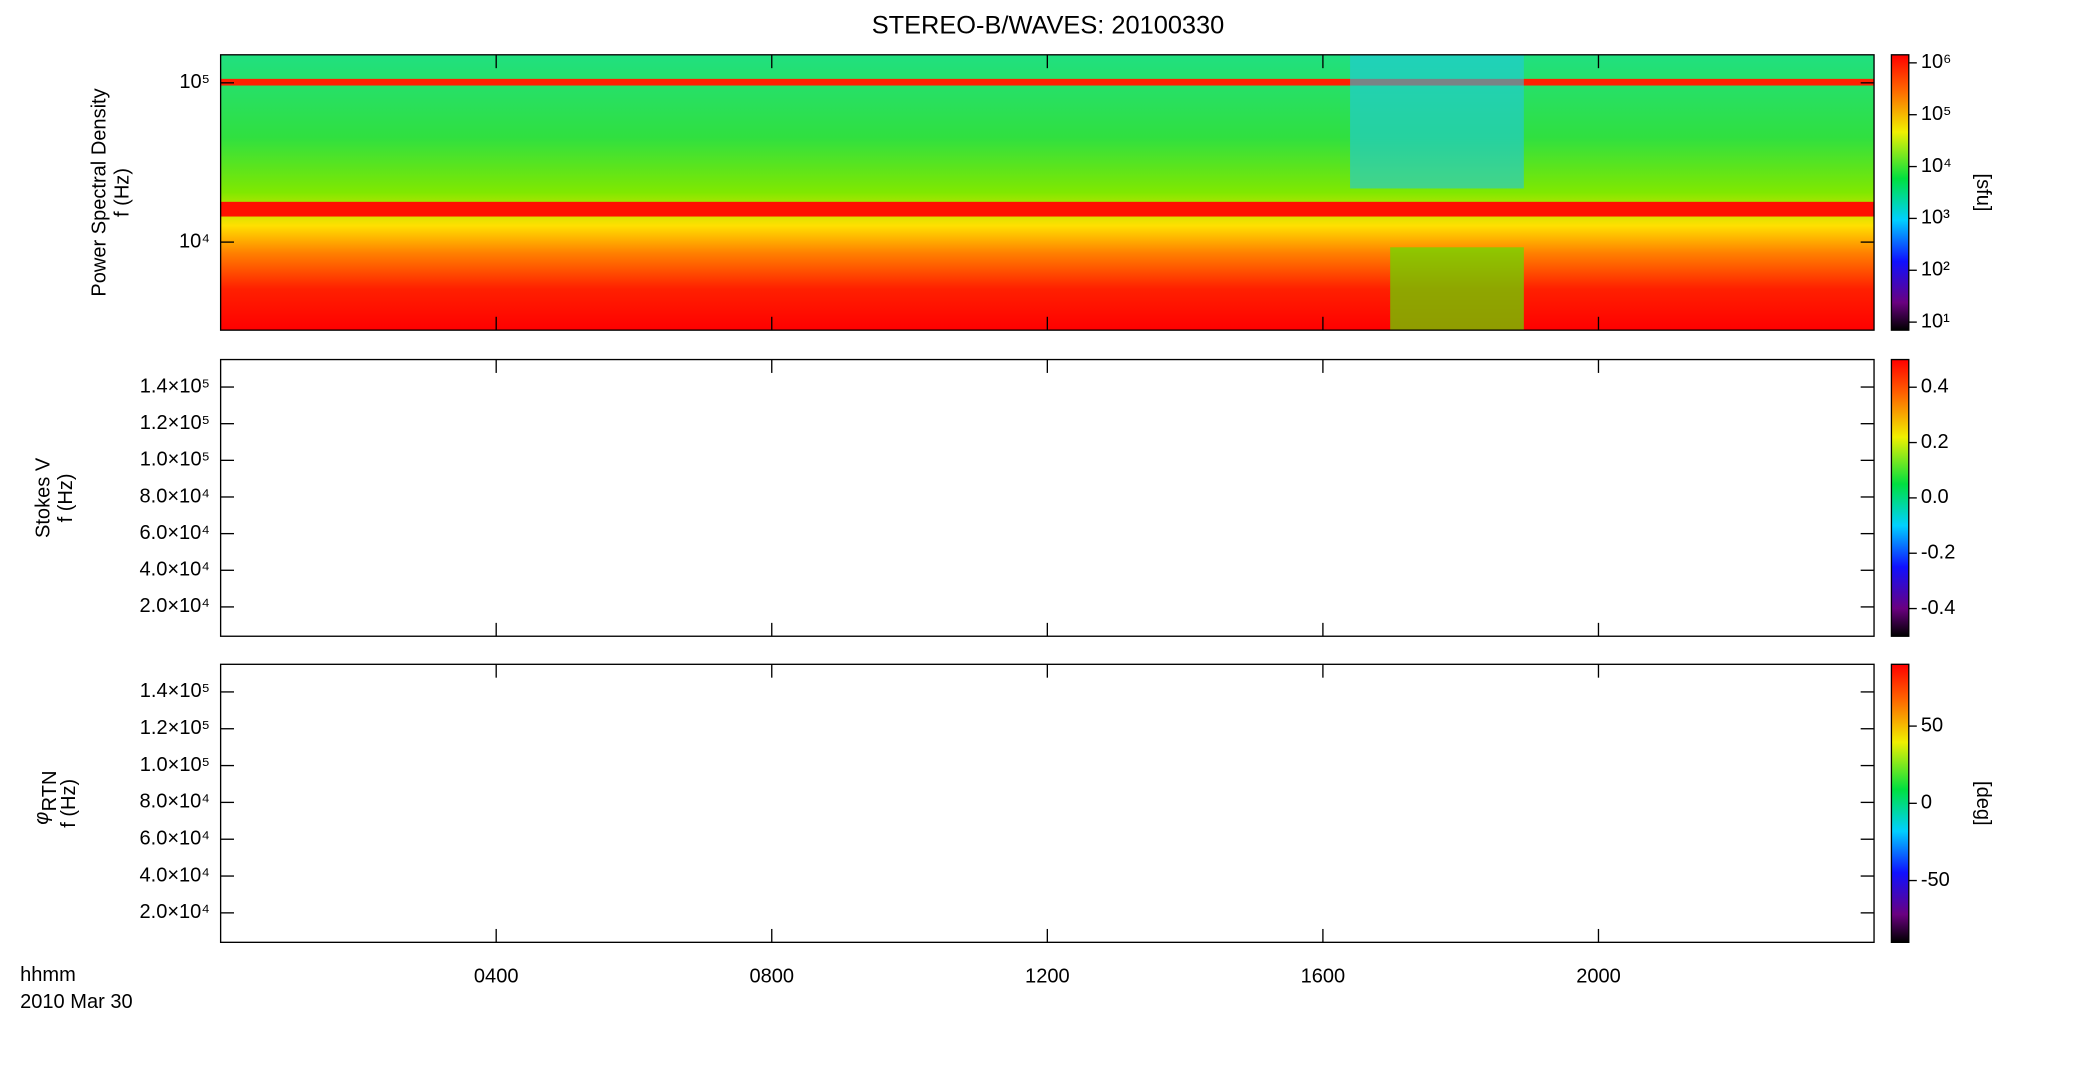  What do you see at coordinates (76, 1002) in the screenshot?
I see `date-label: 2010 Mar 30` at bounding box center [76, 1002].